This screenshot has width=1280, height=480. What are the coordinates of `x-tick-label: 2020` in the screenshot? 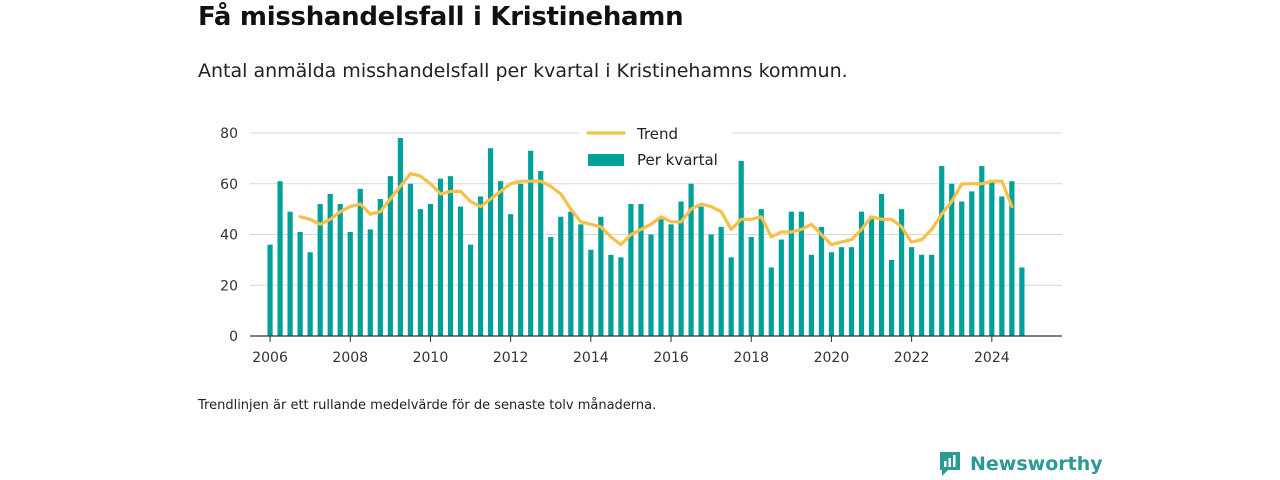 It's located at (832, 358).